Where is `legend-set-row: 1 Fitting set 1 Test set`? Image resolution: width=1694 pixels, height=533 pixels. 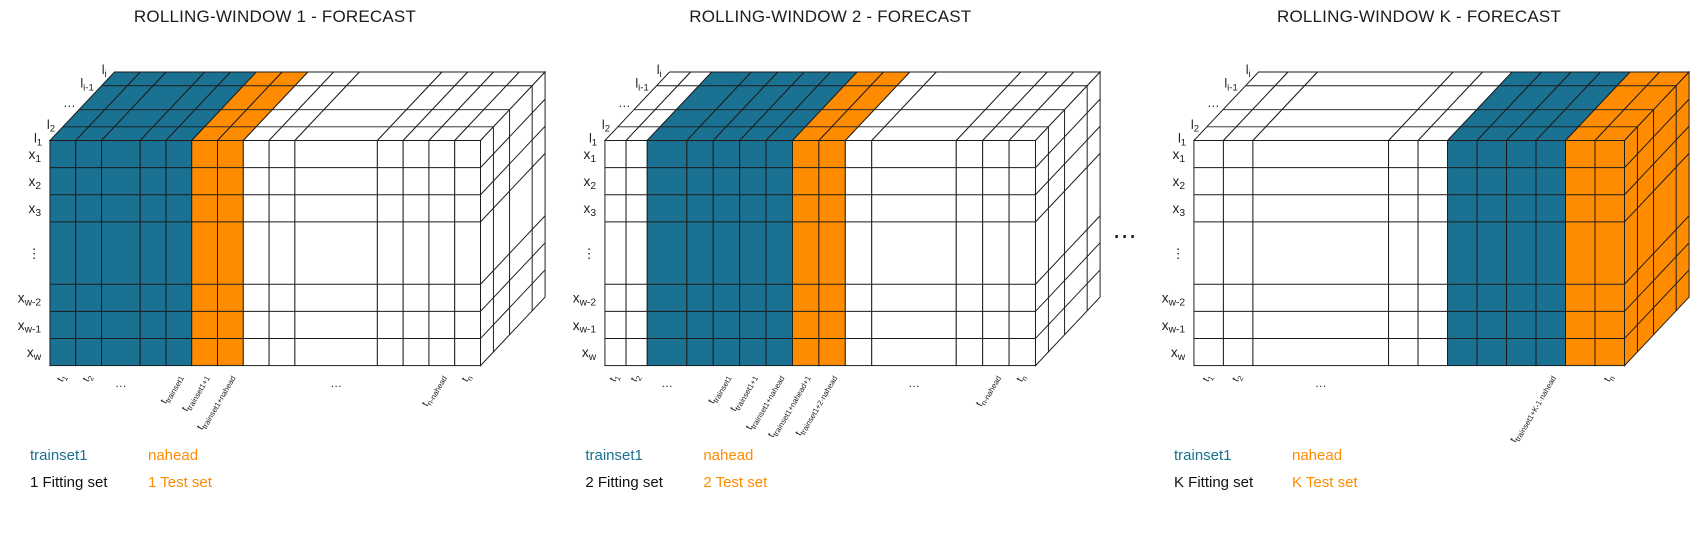 legend-set-row: 1 Fitting set 1 Test set is located at coordinates (290, 482).